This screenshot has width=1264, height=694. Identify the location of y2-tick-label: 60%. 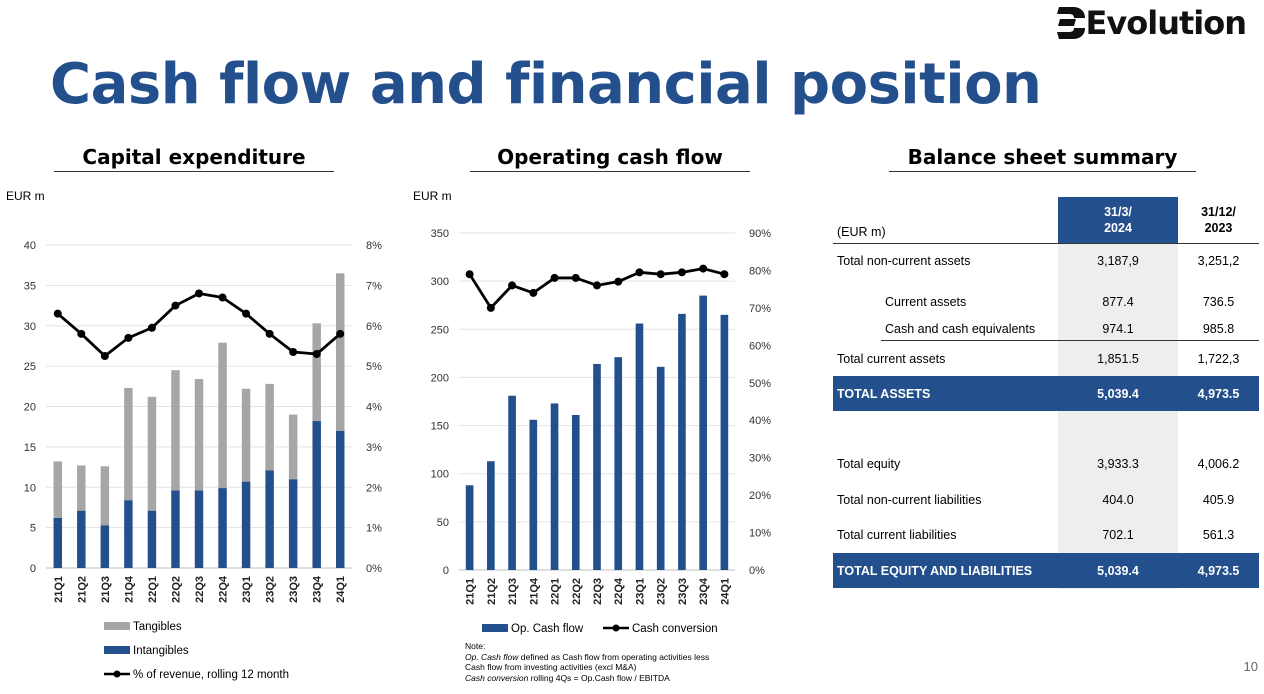
(760, 346).